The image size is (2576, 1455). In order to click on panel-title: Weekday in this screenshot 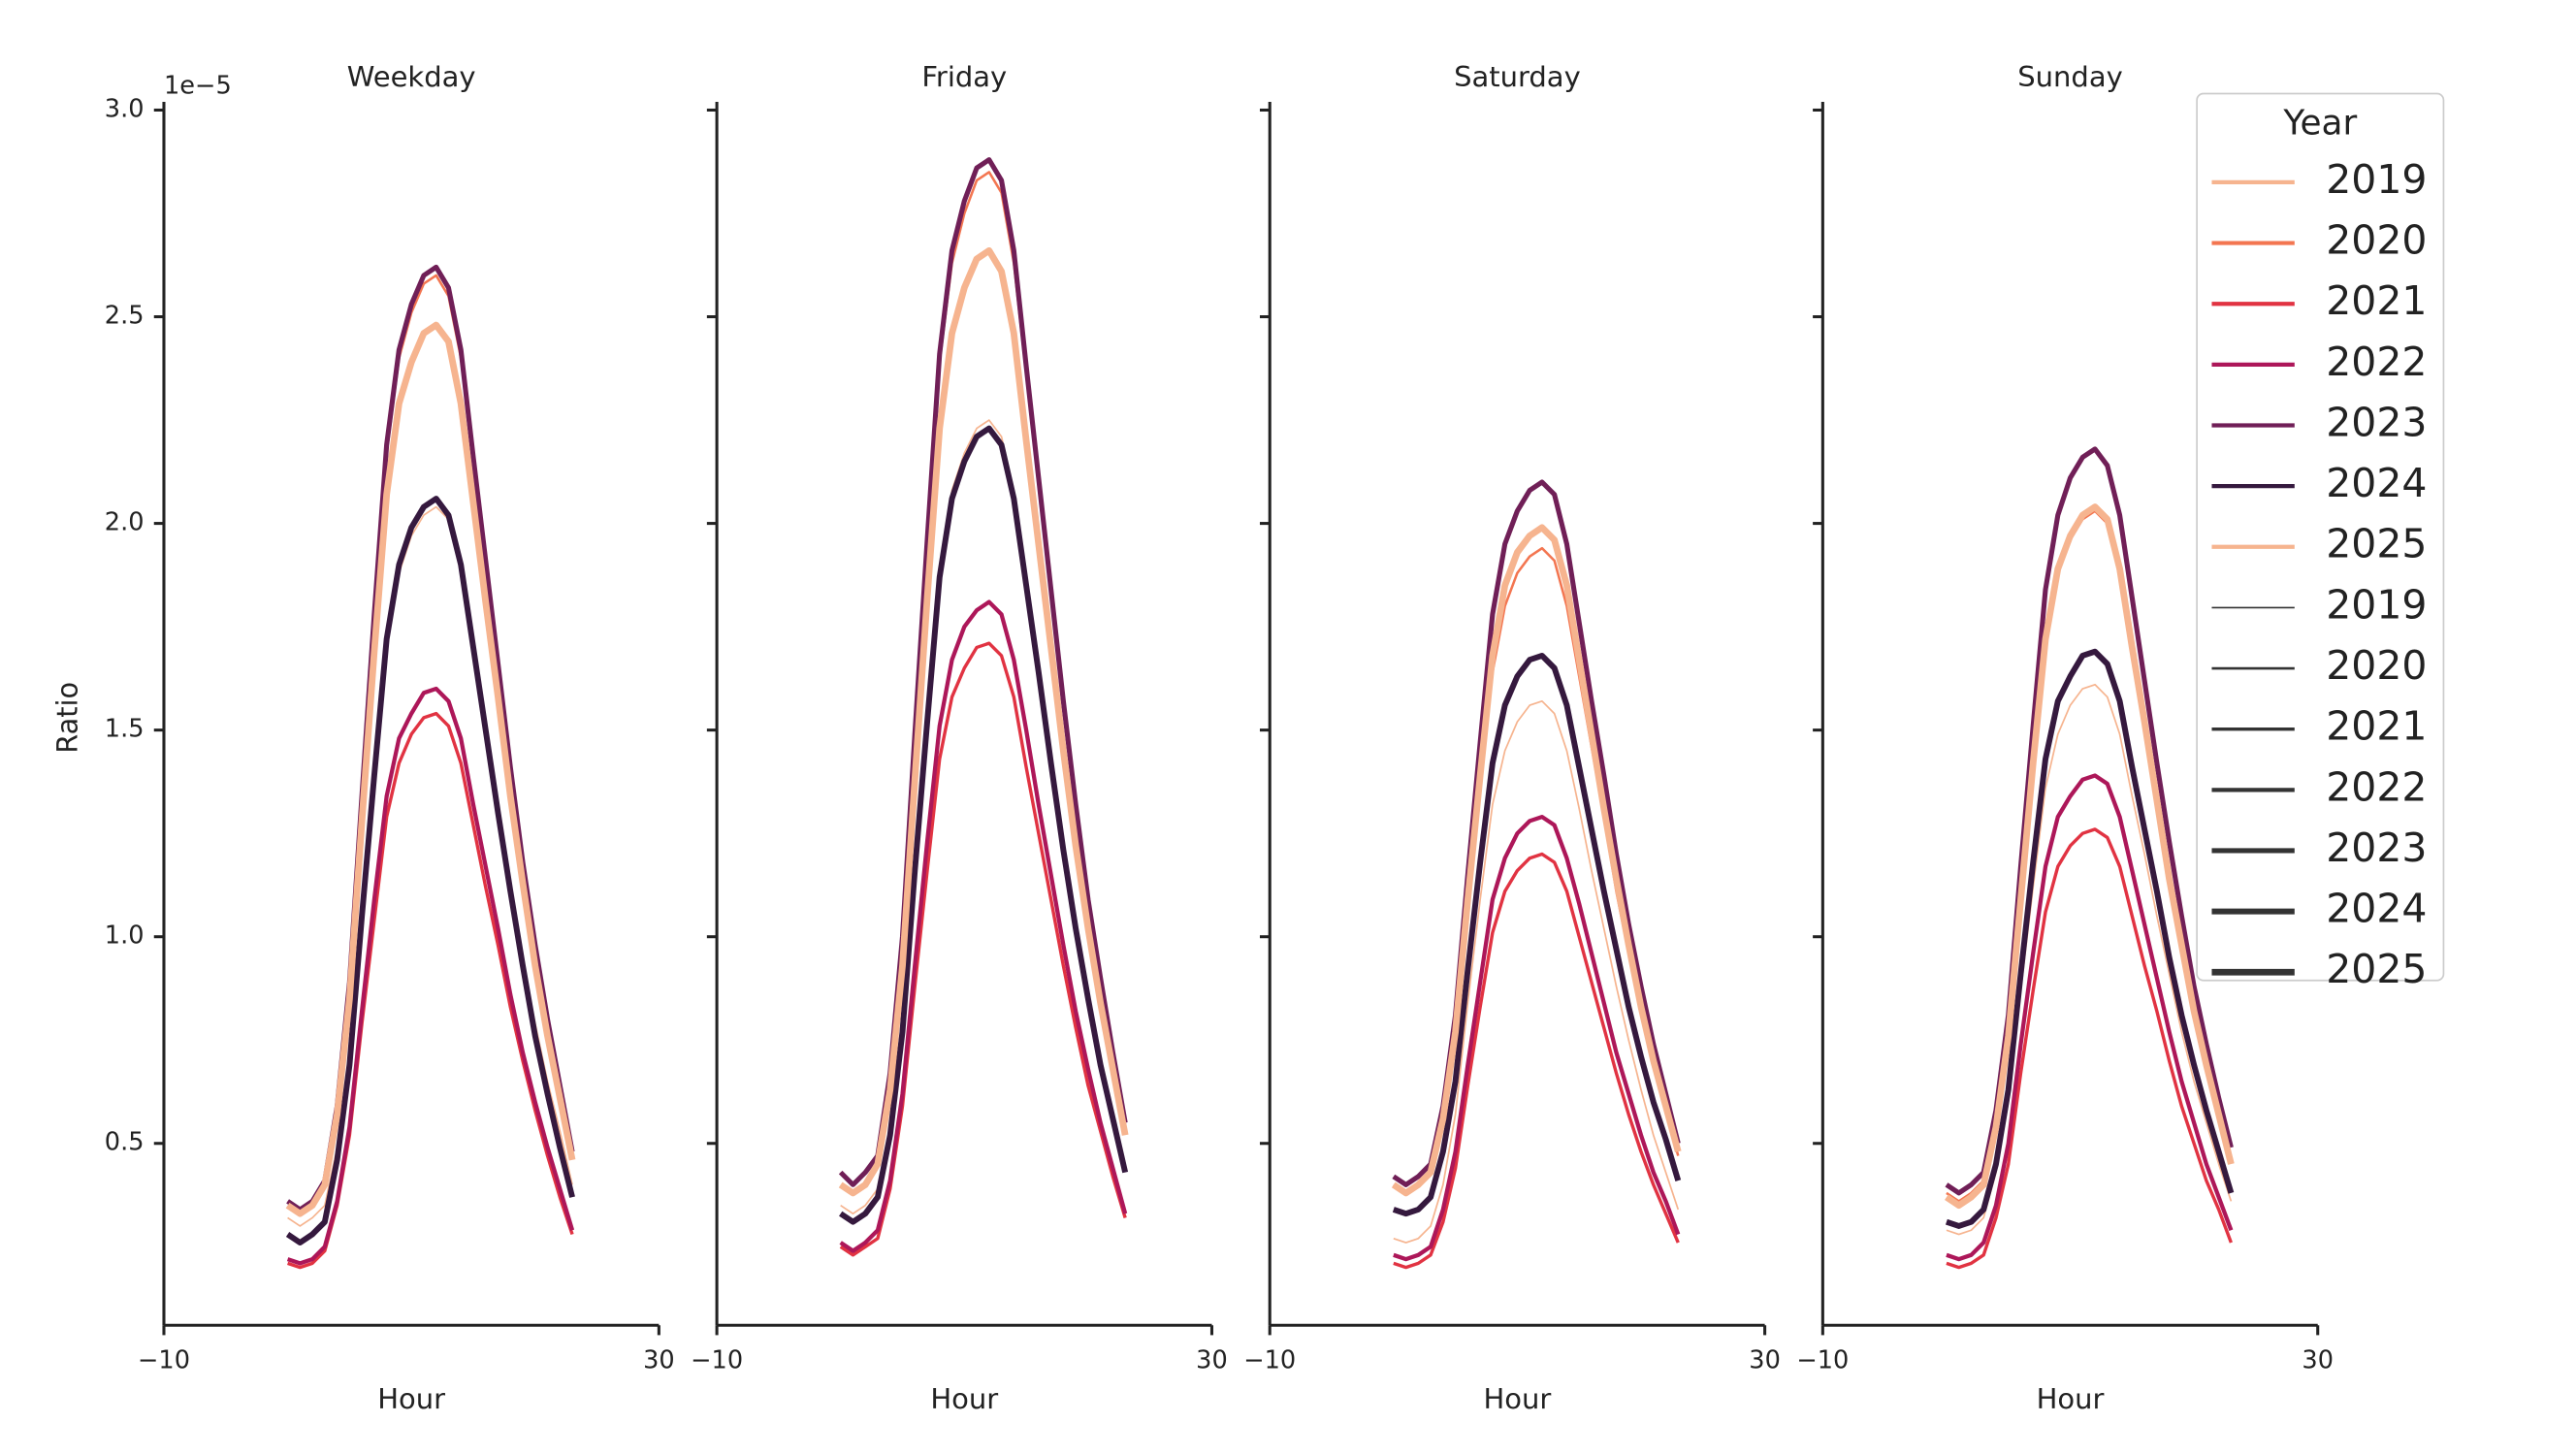, I will do `click(411, 76)`.